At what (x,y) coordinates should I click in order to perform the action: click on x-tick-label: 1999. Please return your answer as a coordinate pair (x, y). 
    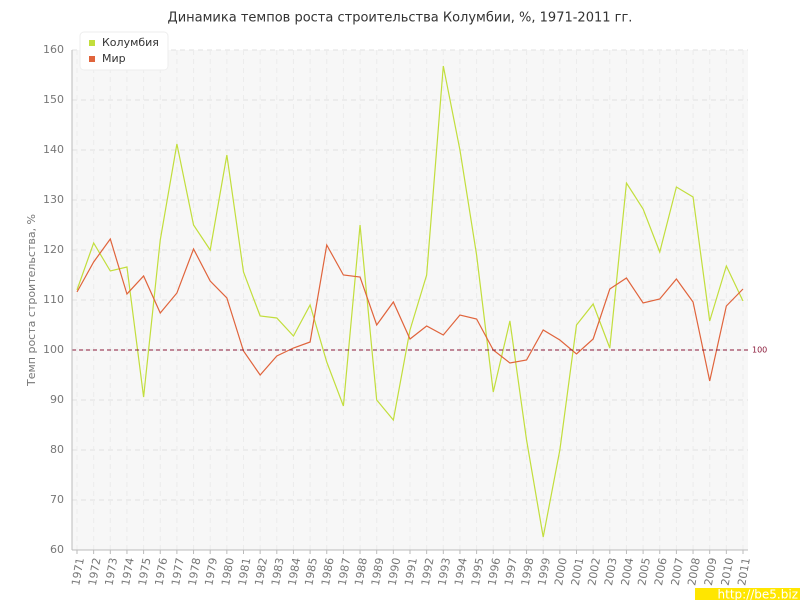
    Looking at the image, I should click on (544, 572).